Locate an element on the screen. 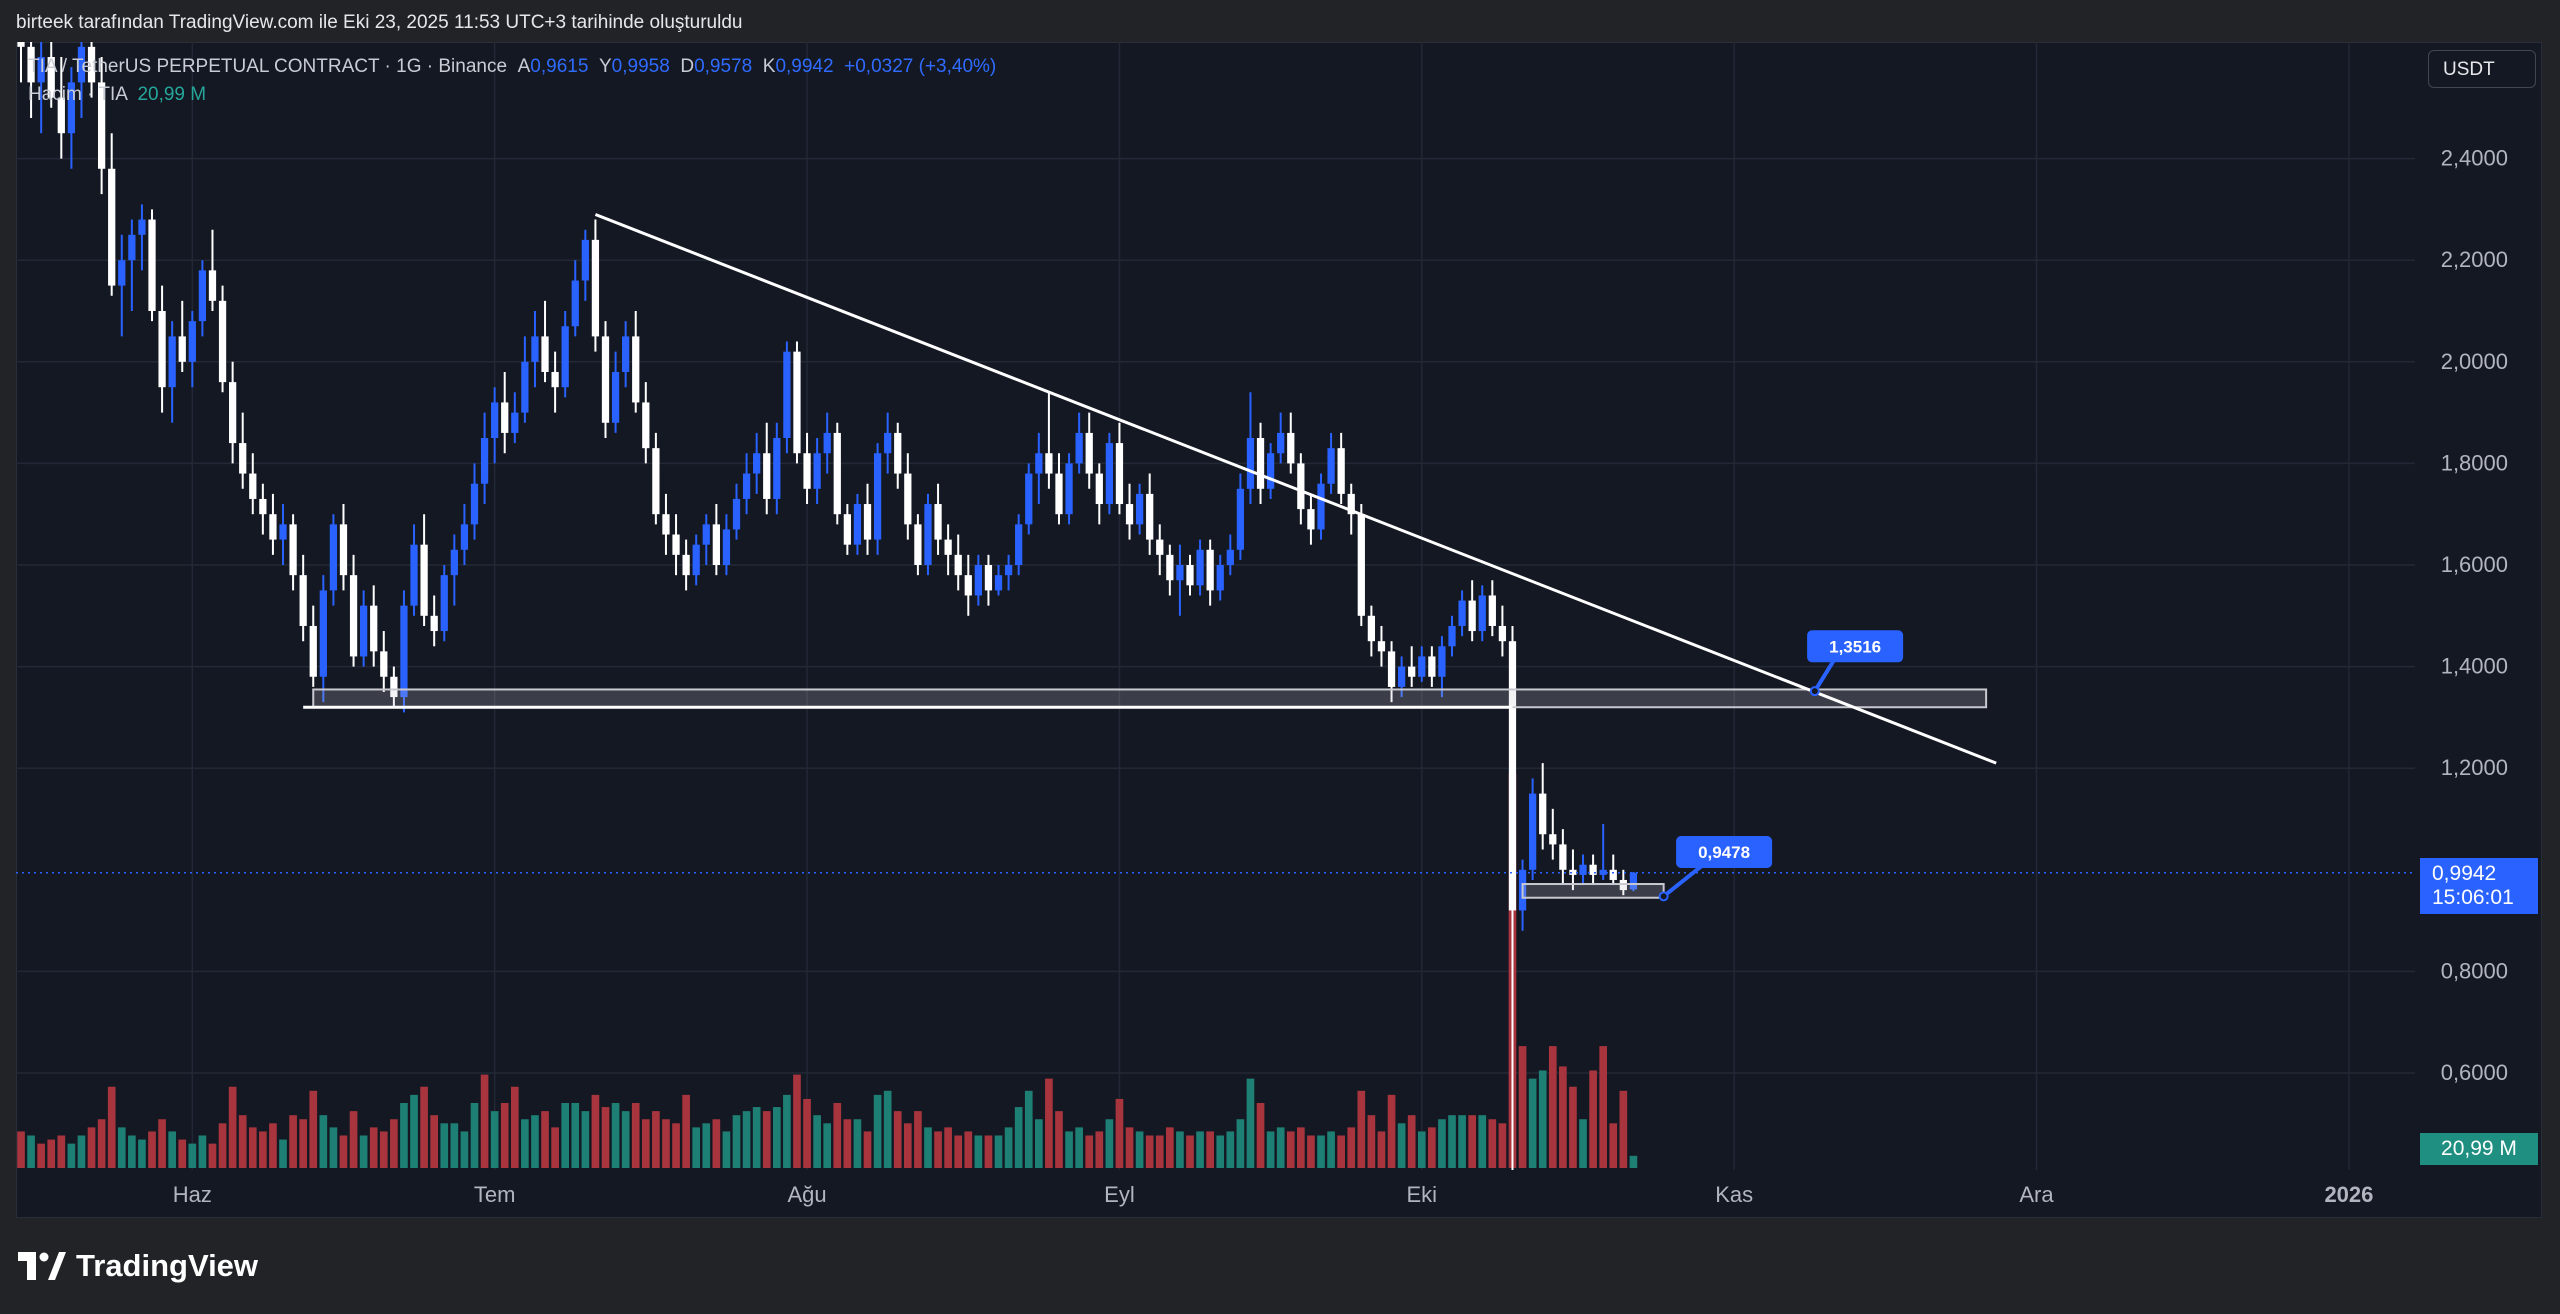 The height and width of the screenshot is (1314, 2560). tradingview-logo-icon is located at coordinates (42, 1266).